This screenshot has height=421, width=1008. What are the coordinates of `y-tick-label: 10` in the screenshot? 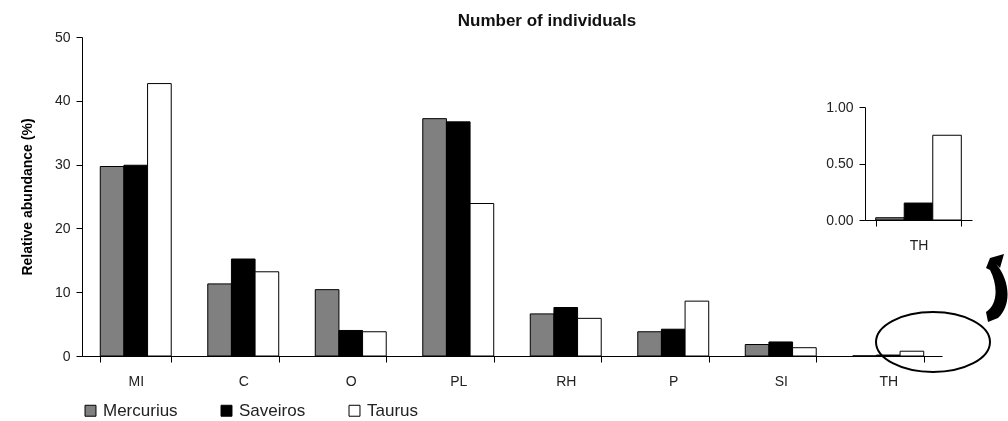 It's located at (62, 291).